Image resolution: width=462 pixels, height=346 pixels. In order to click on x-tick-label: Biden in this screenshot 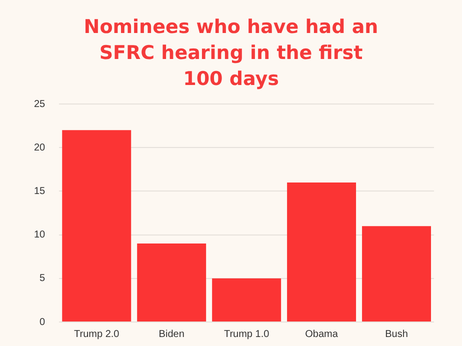, I will do `click(171, 334)`.